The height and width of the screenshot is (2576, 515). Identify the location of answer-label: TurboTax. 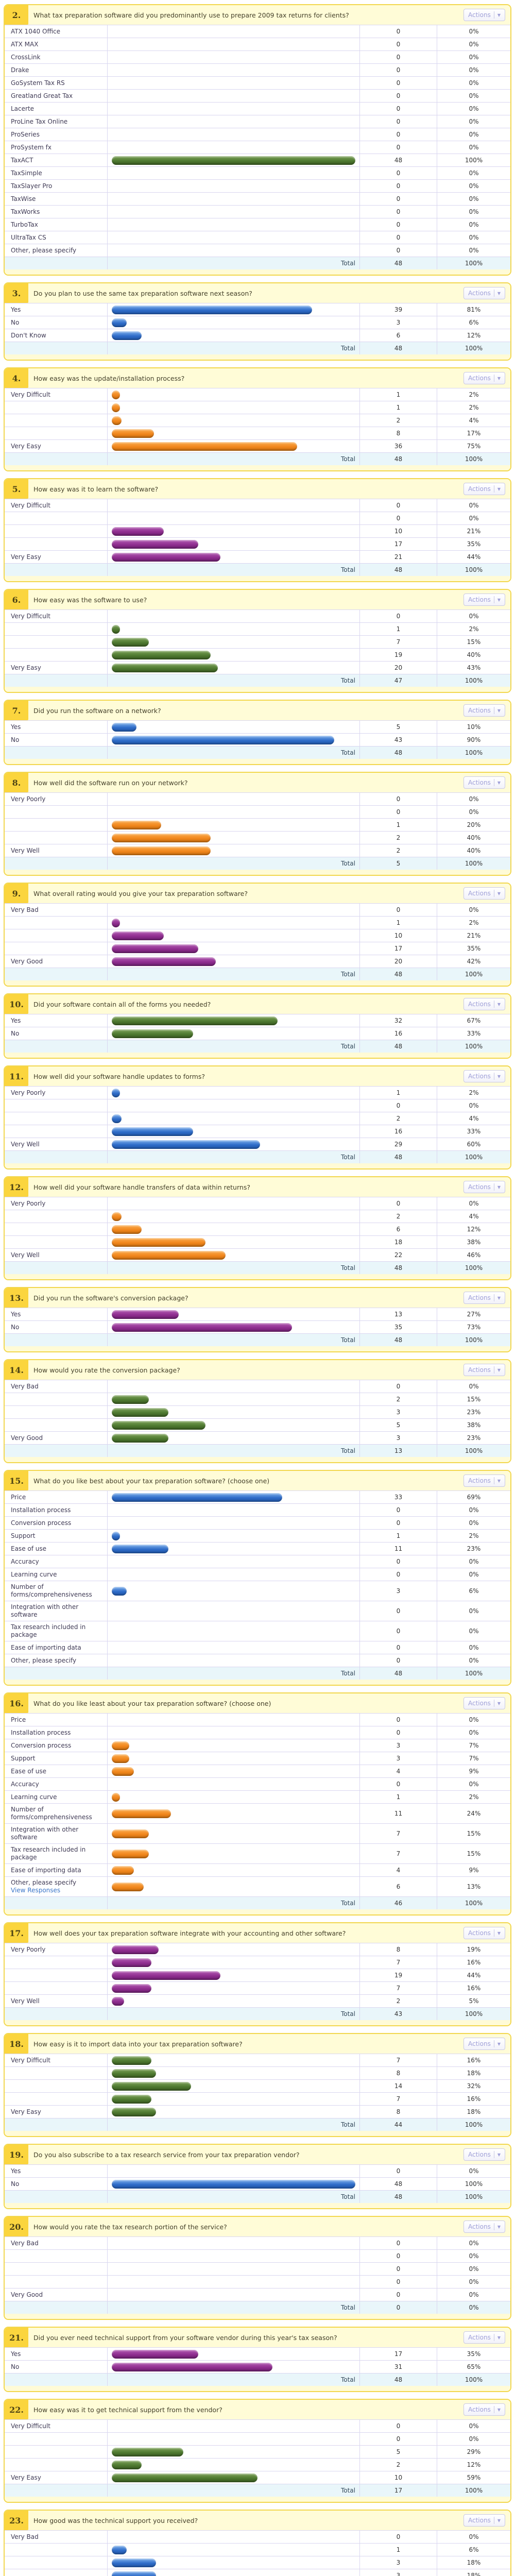
(57, 225).